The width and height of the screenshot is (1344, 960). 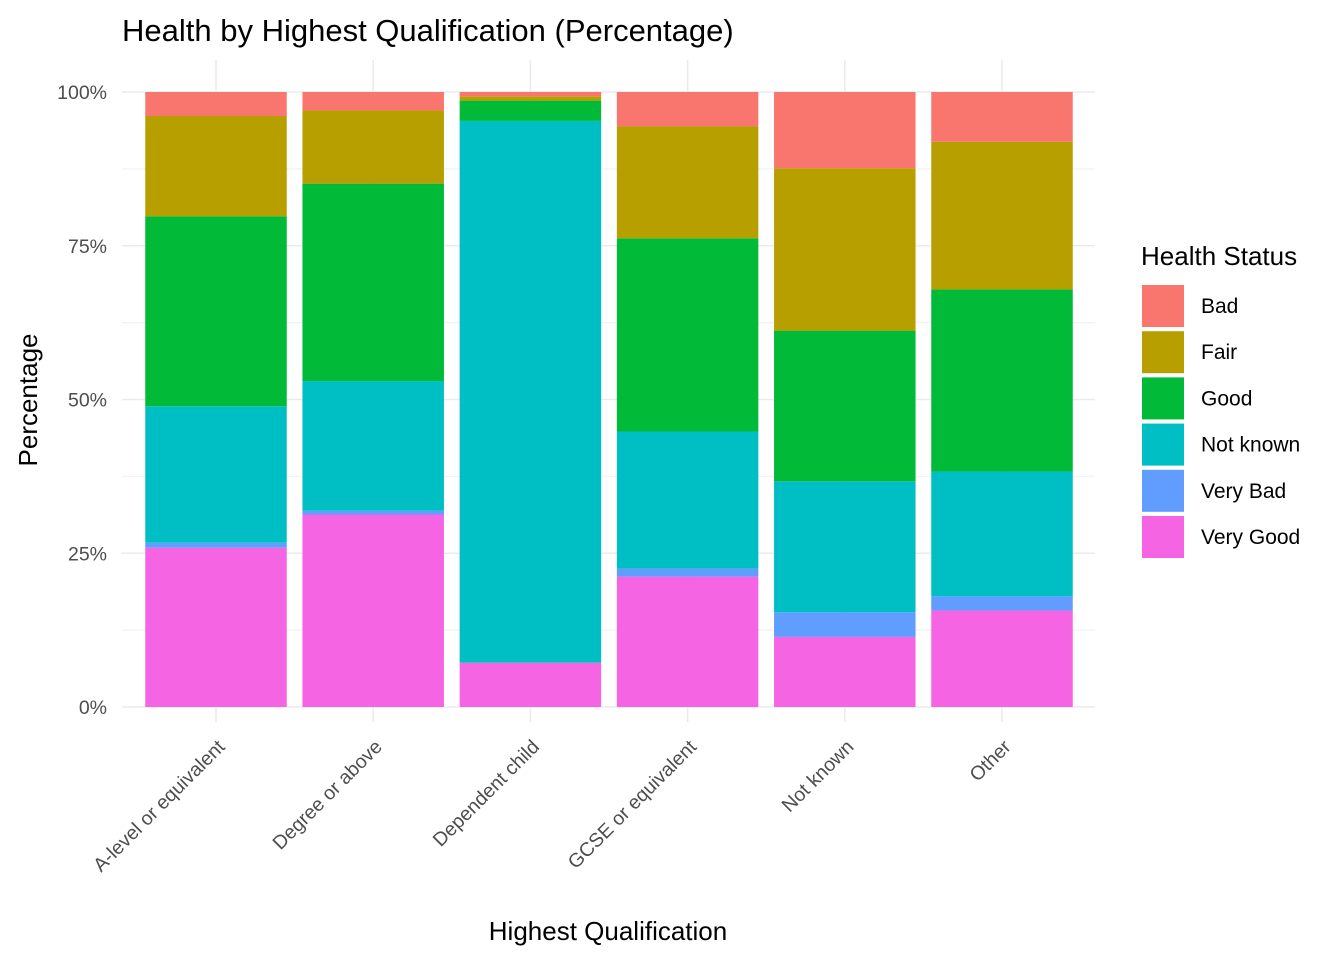 What do you see at coordinates (93, 708) in the screenshot?
I see `y-tick-label: 0%` at bounding box center [93, 708].